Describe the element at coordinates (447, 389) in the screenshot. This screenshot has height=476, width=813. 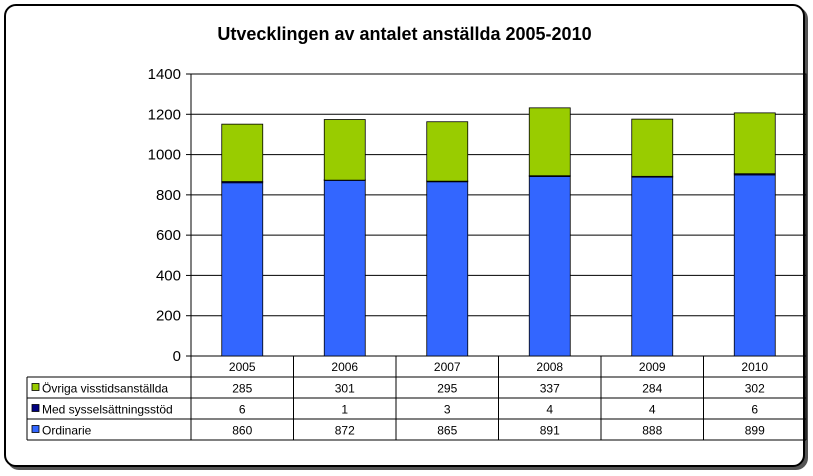
I see `table-cell: 295` at that location.